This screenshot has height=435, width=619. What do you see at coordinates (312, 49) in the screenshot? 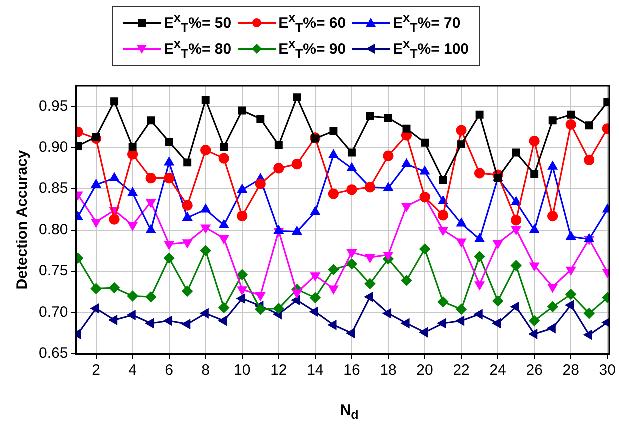
I see `legend-label: E$^{x}$$_{T}$%= 90` at bounding box center [312, 49].